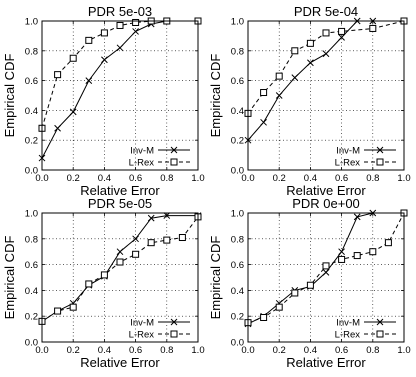 The height and width of the screenshot is (377, 416). Describe the element at coordinates (326, 203) in the screenshot. I see `chart-title: PDR 0e+00` at that location.